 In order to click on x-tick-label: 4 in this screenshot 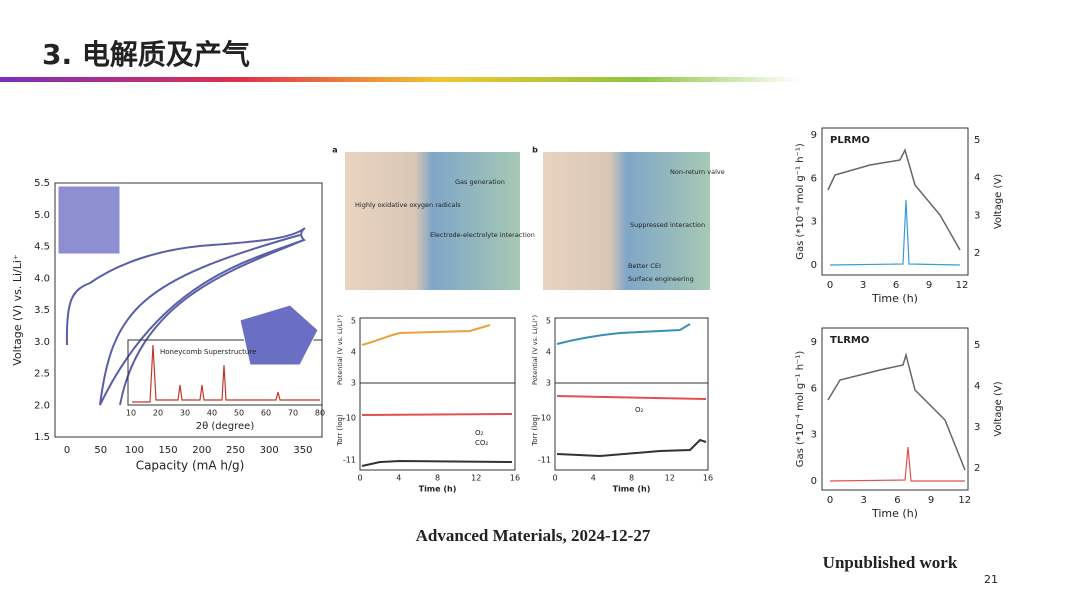, I will do `click(593, 478)`.